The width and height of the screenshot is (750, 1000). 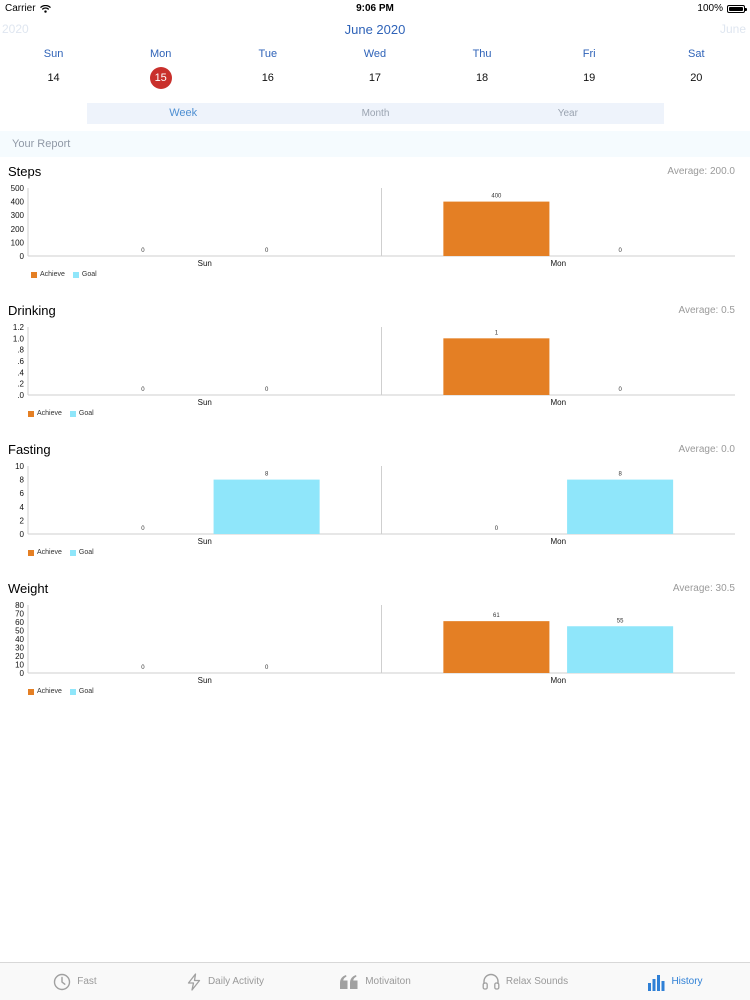 I want to click on y-tick-label: 30, so click(x=19, y=648).